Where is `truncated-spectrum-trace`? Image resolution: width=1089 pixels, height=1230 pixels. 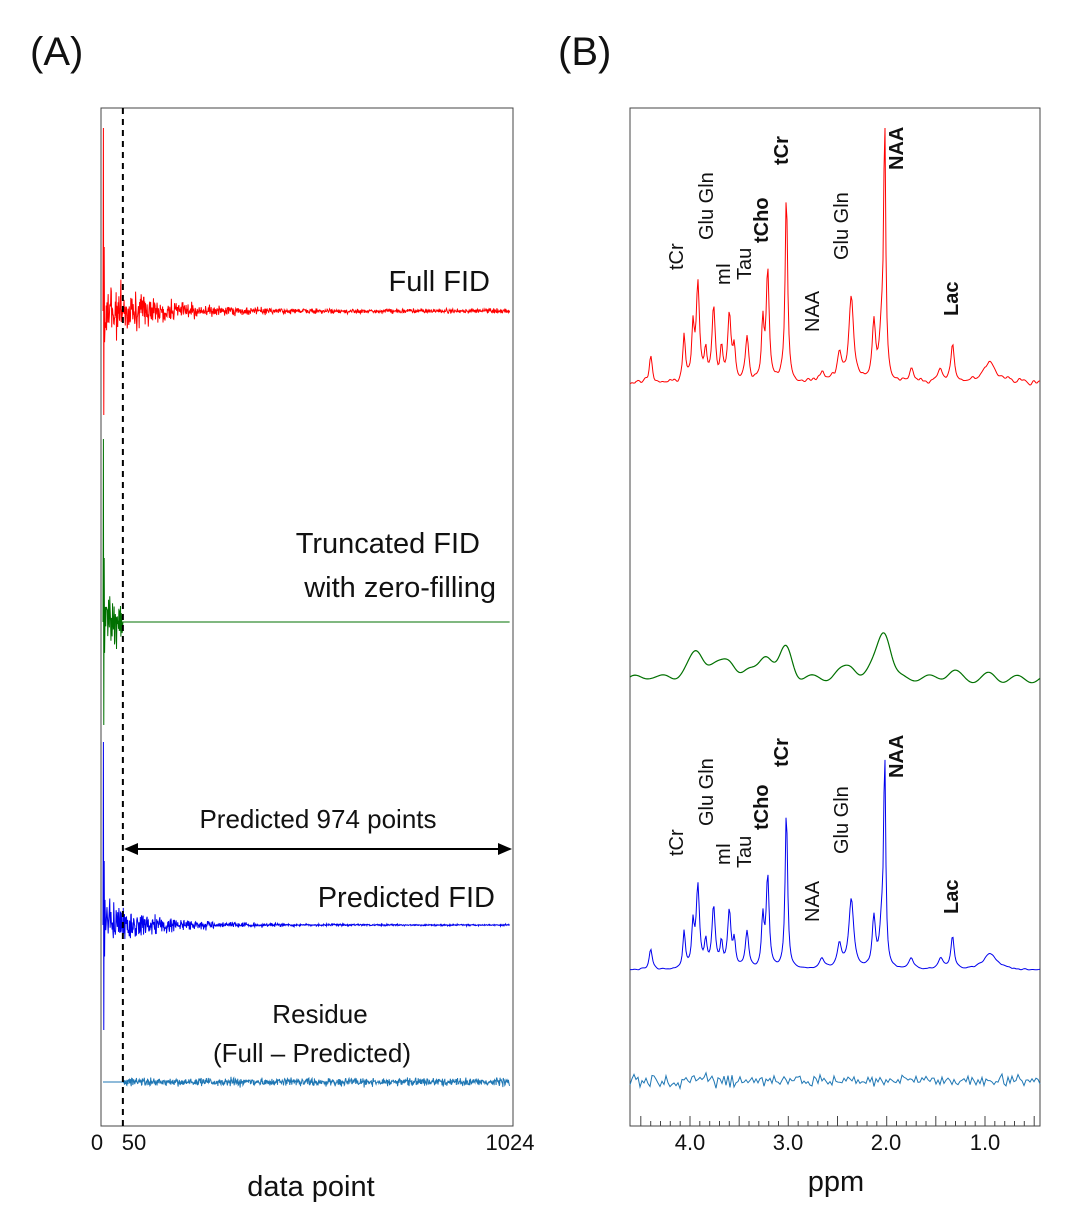
truncated-spectrum-trace is located at coordinates (835, 658).